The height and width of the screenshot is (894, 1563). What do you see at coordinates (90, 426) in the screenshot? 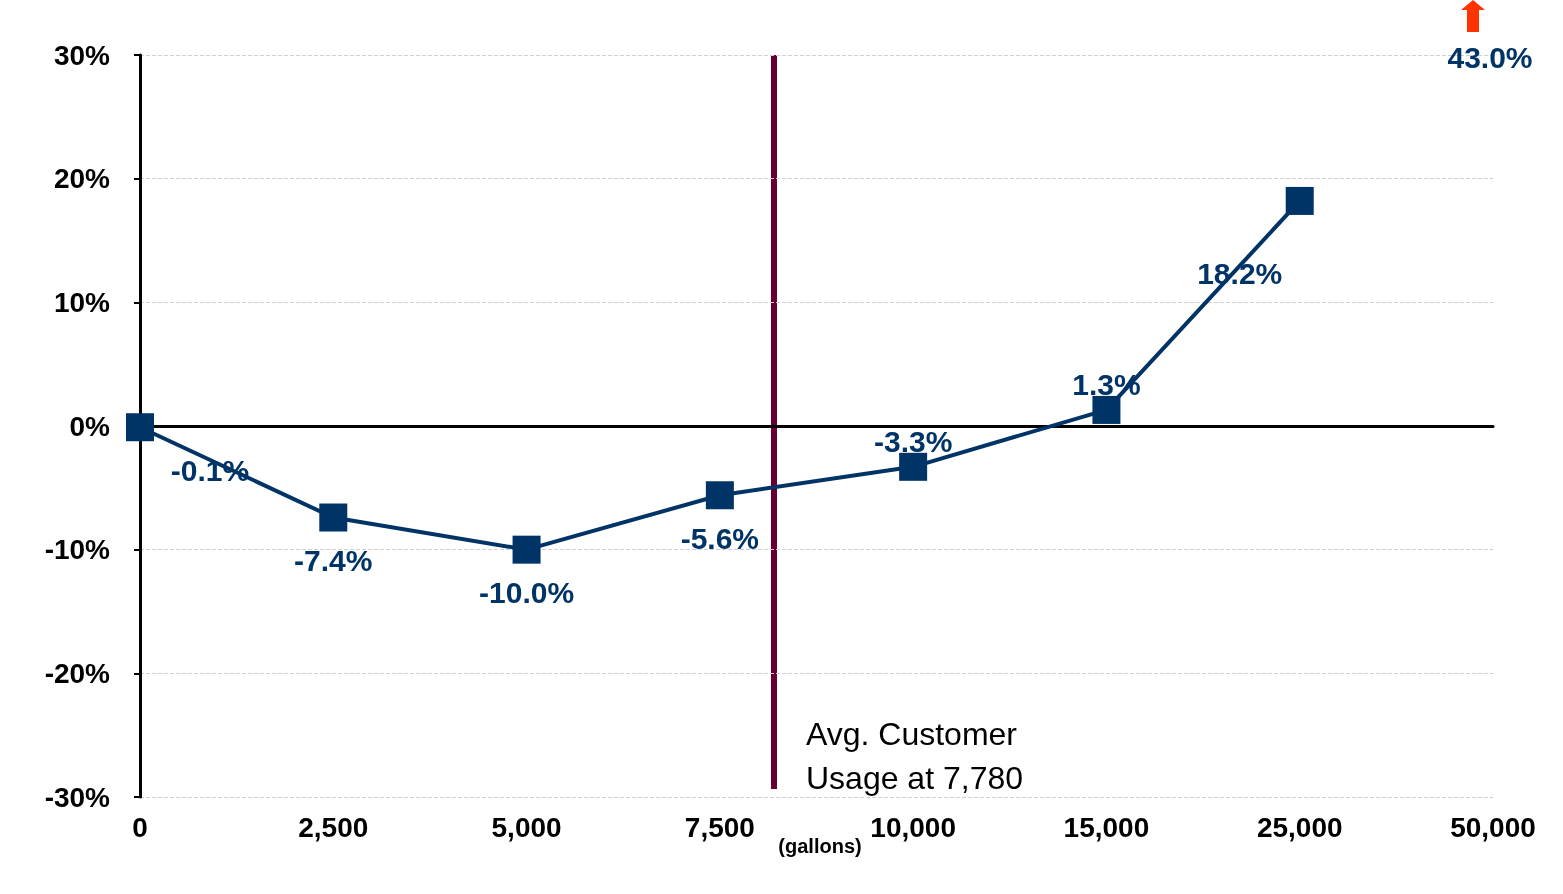
I see `y-tick-label: 0%` at bounding box center [90, 426].